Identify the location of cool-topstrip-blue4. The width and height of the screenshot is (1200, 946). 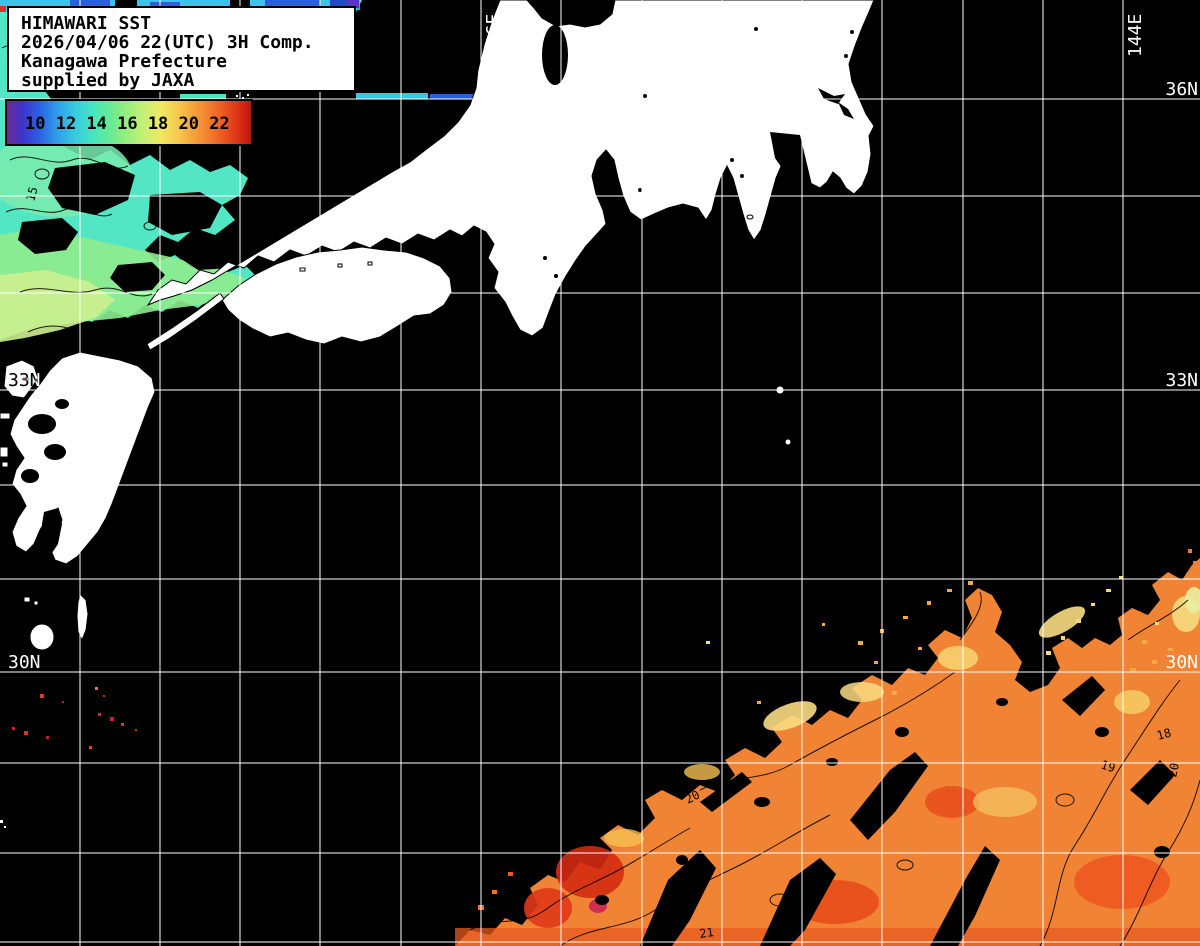
(343, 5).